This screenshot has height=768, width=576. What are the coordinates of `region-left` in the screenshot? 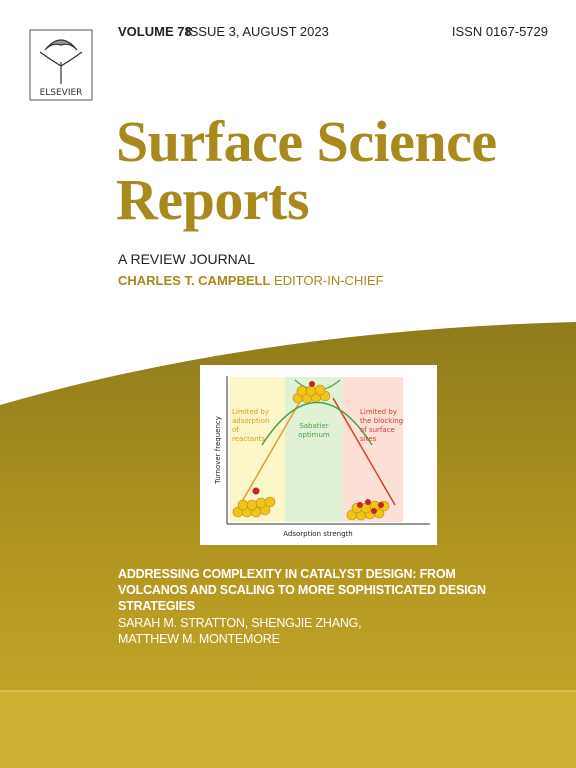 It's located at (257, 449).